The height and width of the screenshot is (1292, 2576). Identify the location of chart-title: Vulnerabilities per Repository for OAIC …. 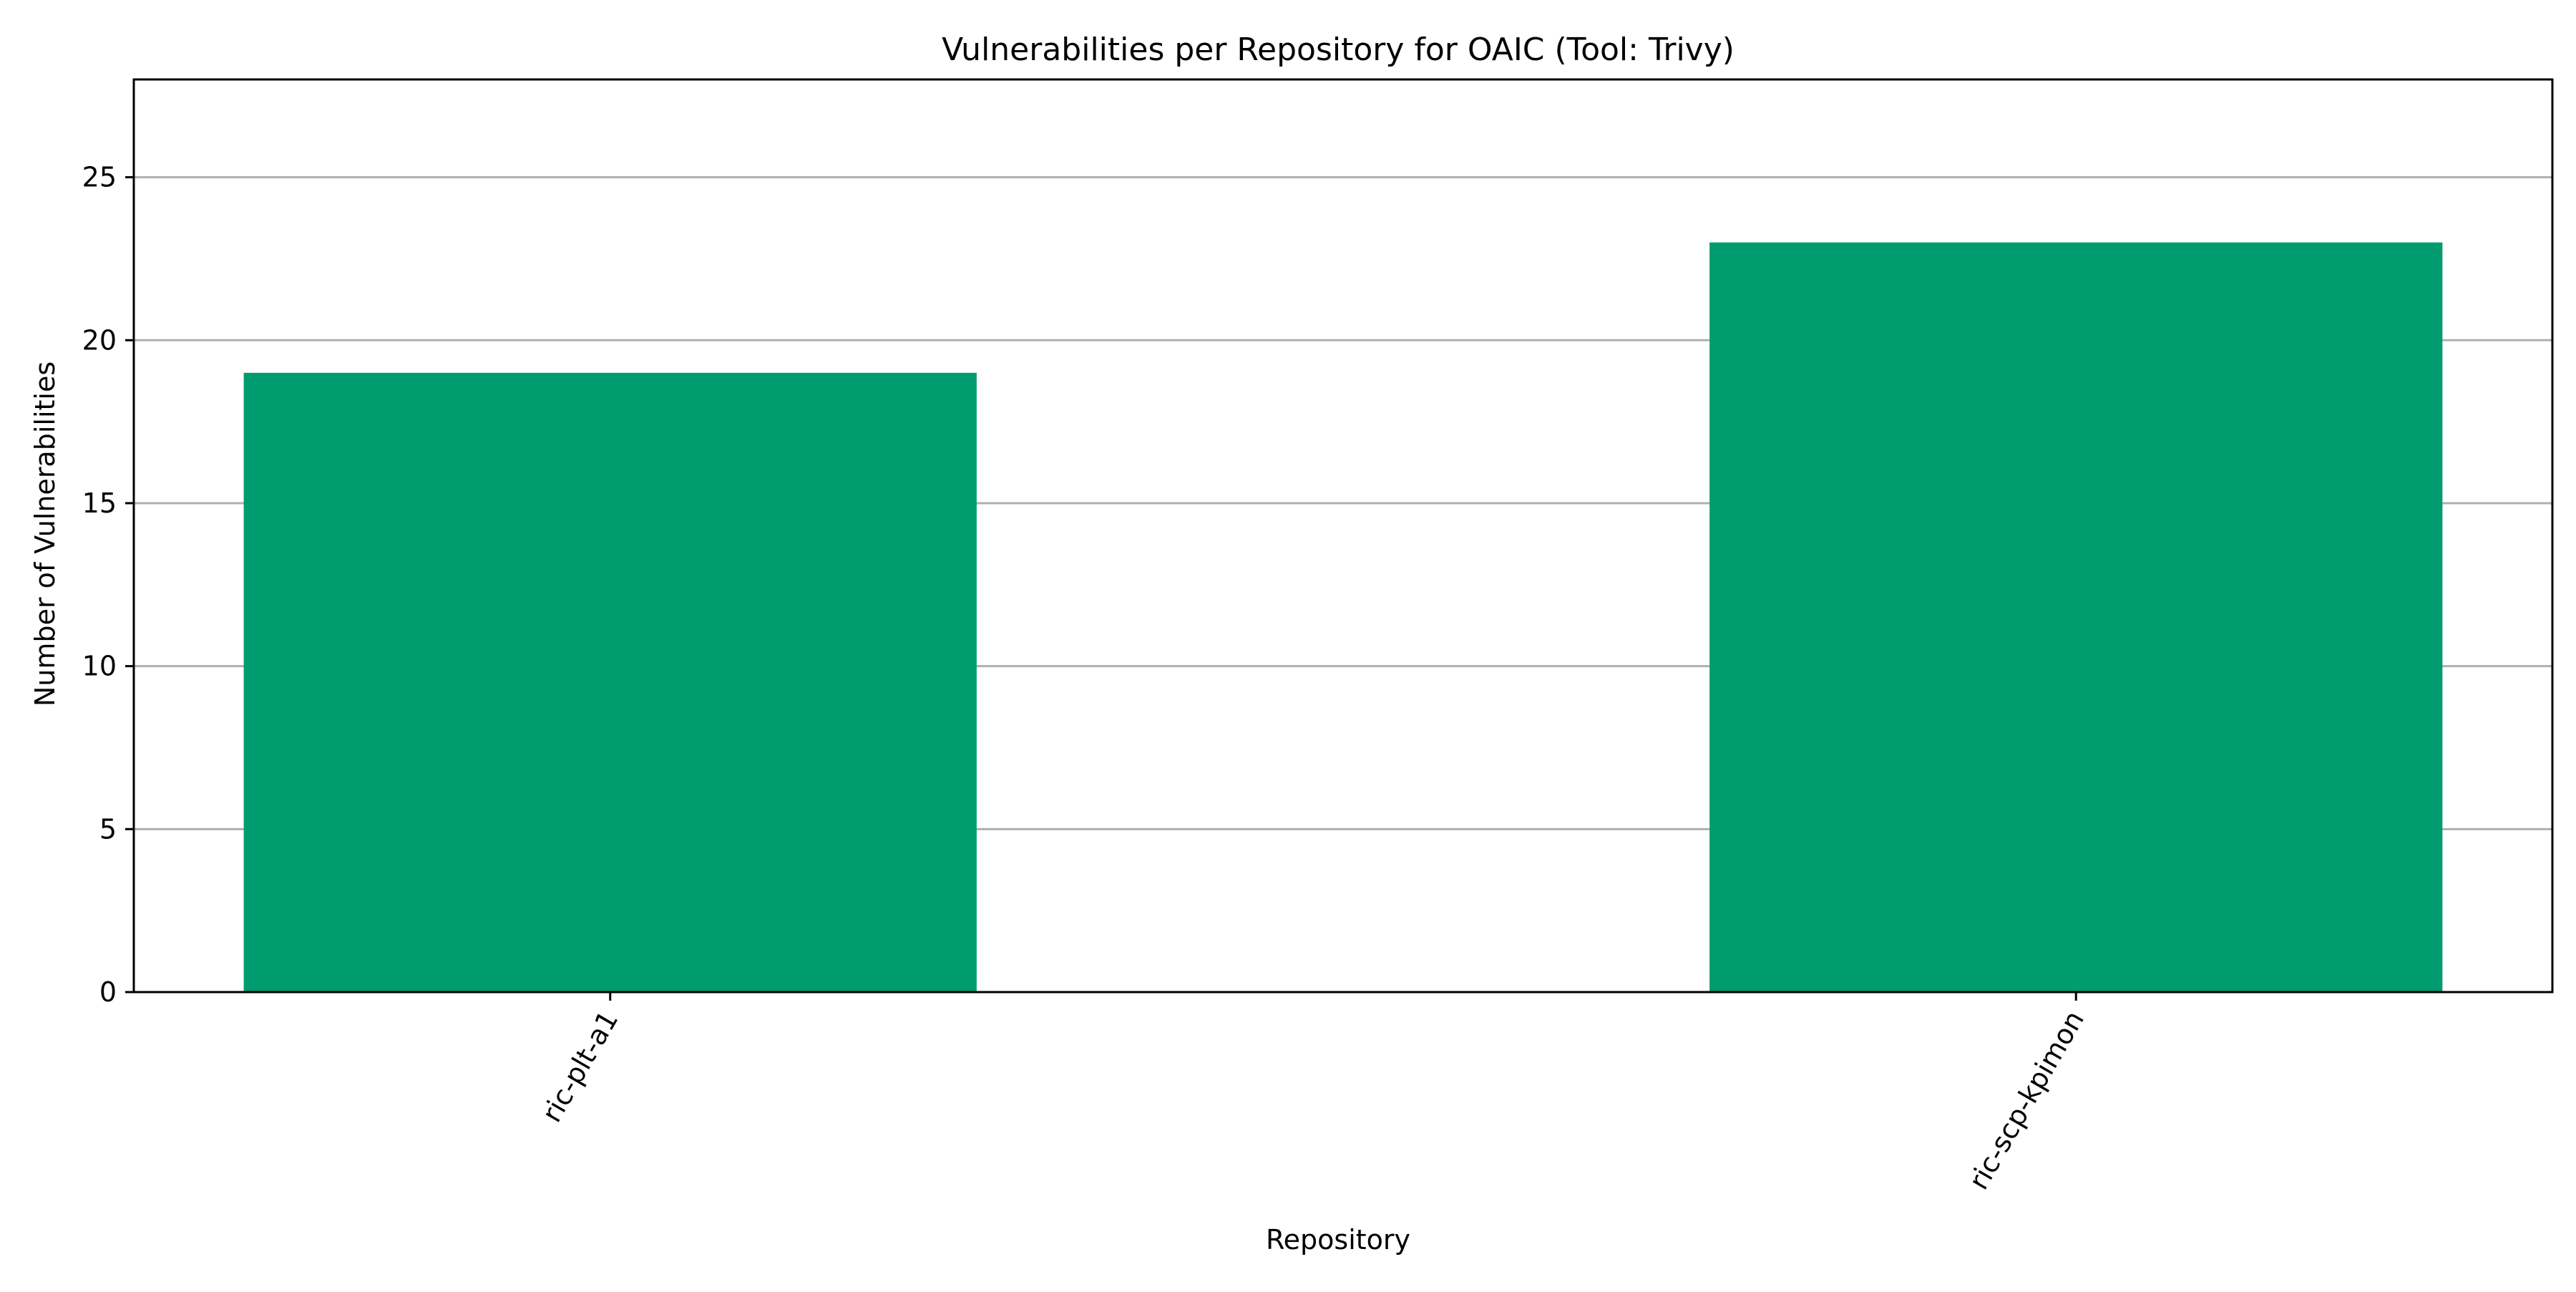
(1338, 49).